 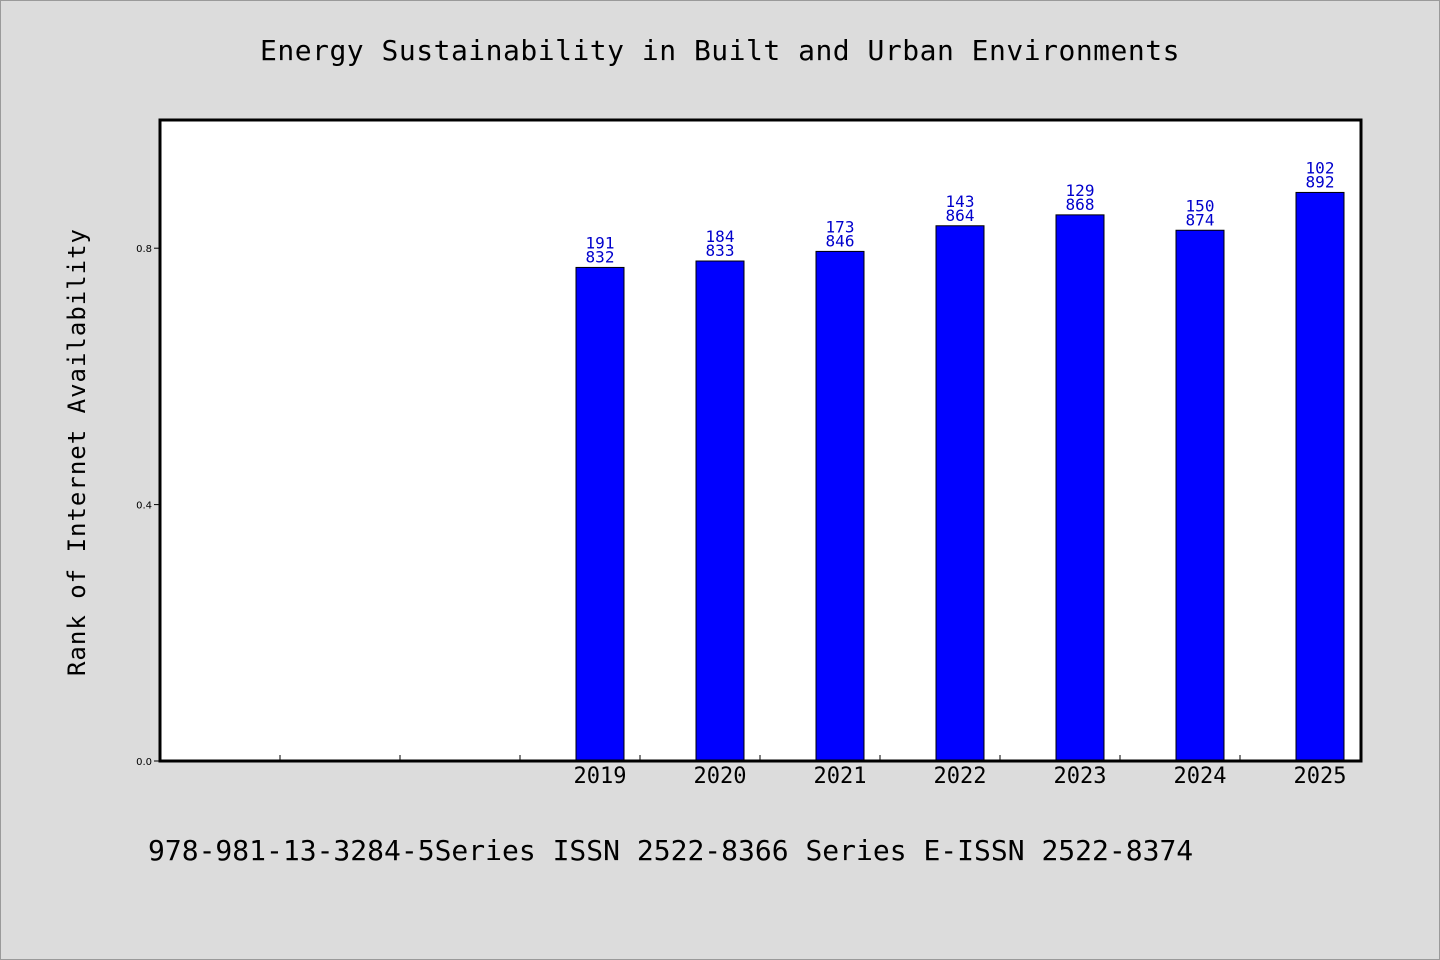 What do you see at coordinates (1080, 190) in the screenshot?
I see `bar-data-label: 129` at bounding box center [1080, 190].